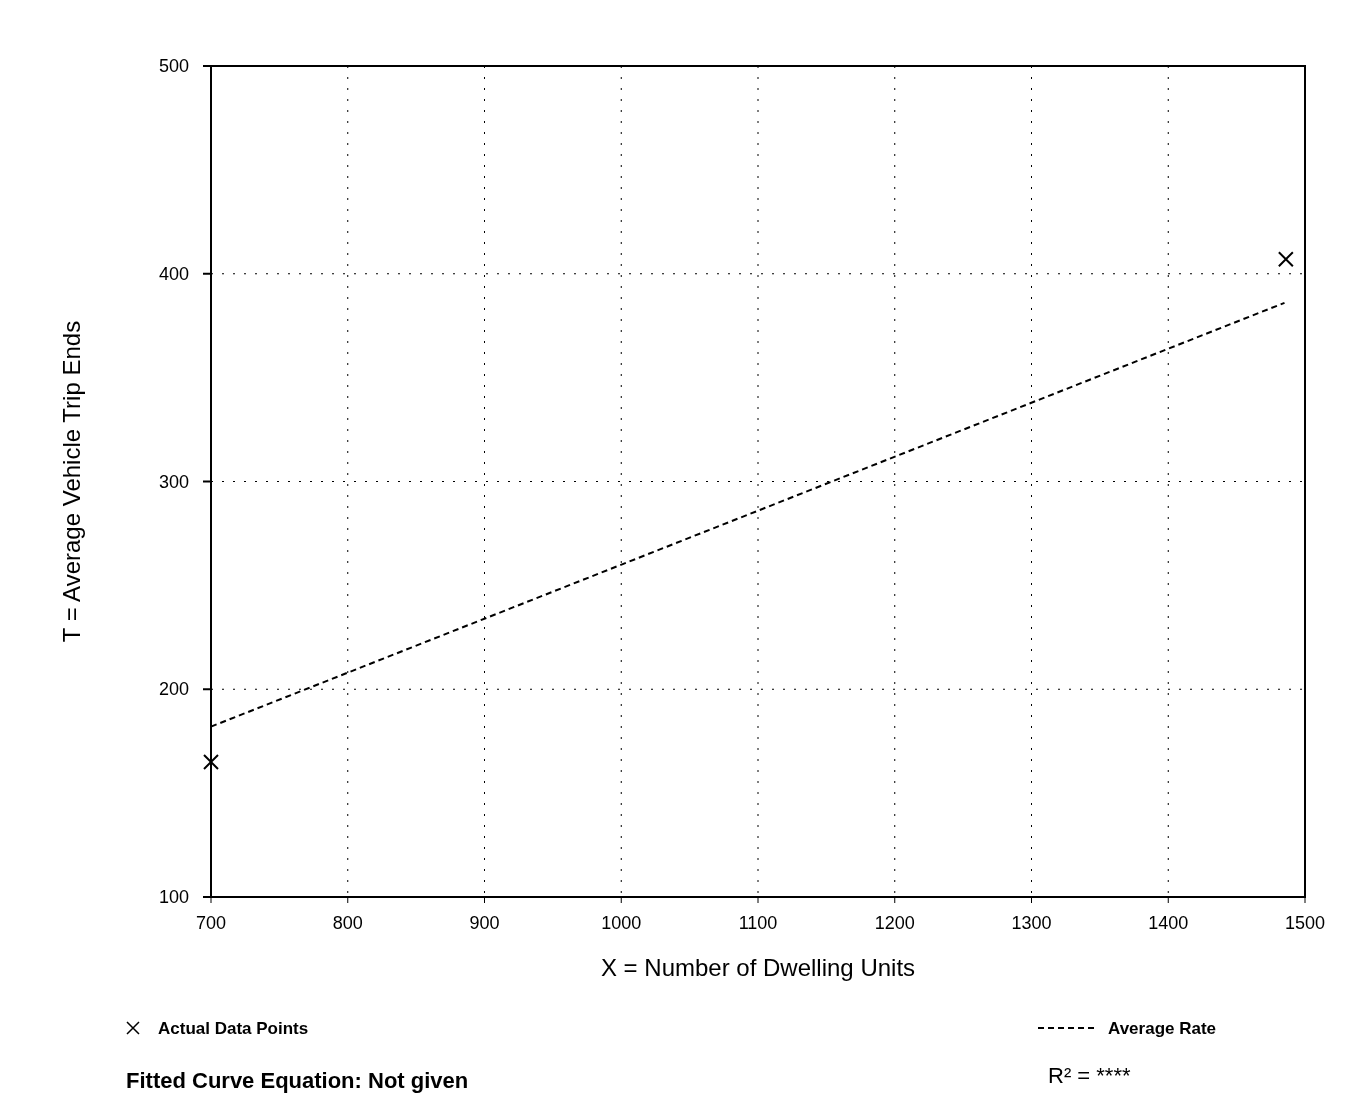 The image size is (1352, 1111). Describe the element at coordinates (211, 923) in the screenshot. I see `x-tick-label: 700` at that location.